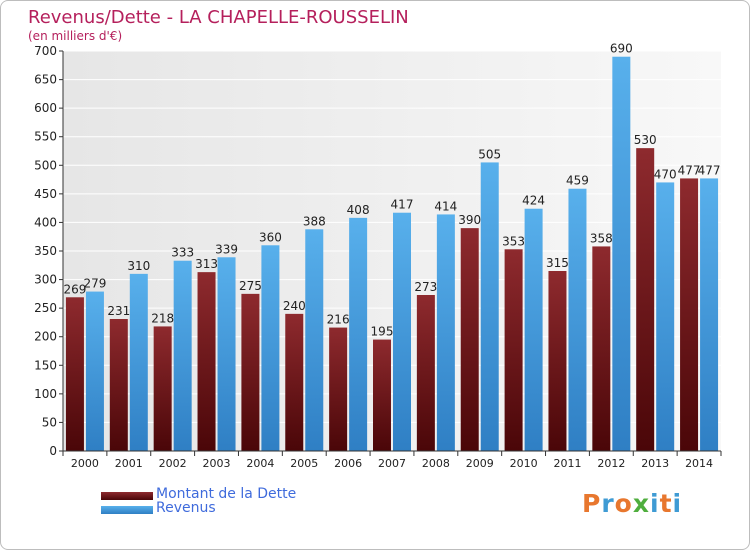 The width and height of the screenshot is (750, 550). What do you see at coordinates (127, 496) in the screenshot?
I see `legend-swatch-dette` at bounding box center [127, 496].